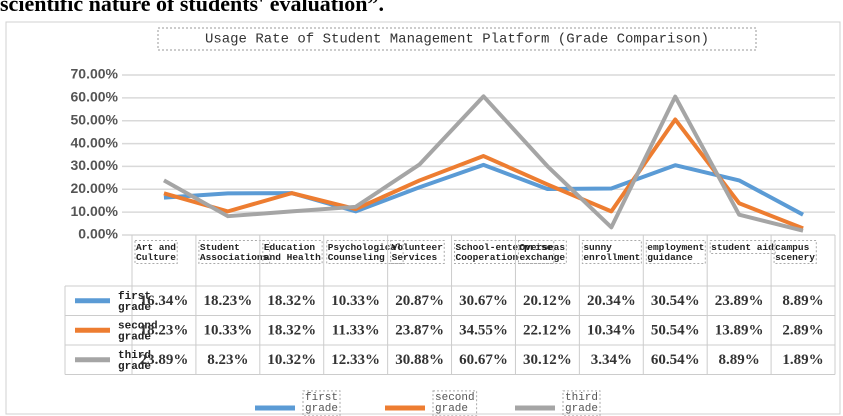  What do you see at coordinates (455, 398) in the screenshot?
I see `legend-label-line: second` at bounding box center [455, 398].